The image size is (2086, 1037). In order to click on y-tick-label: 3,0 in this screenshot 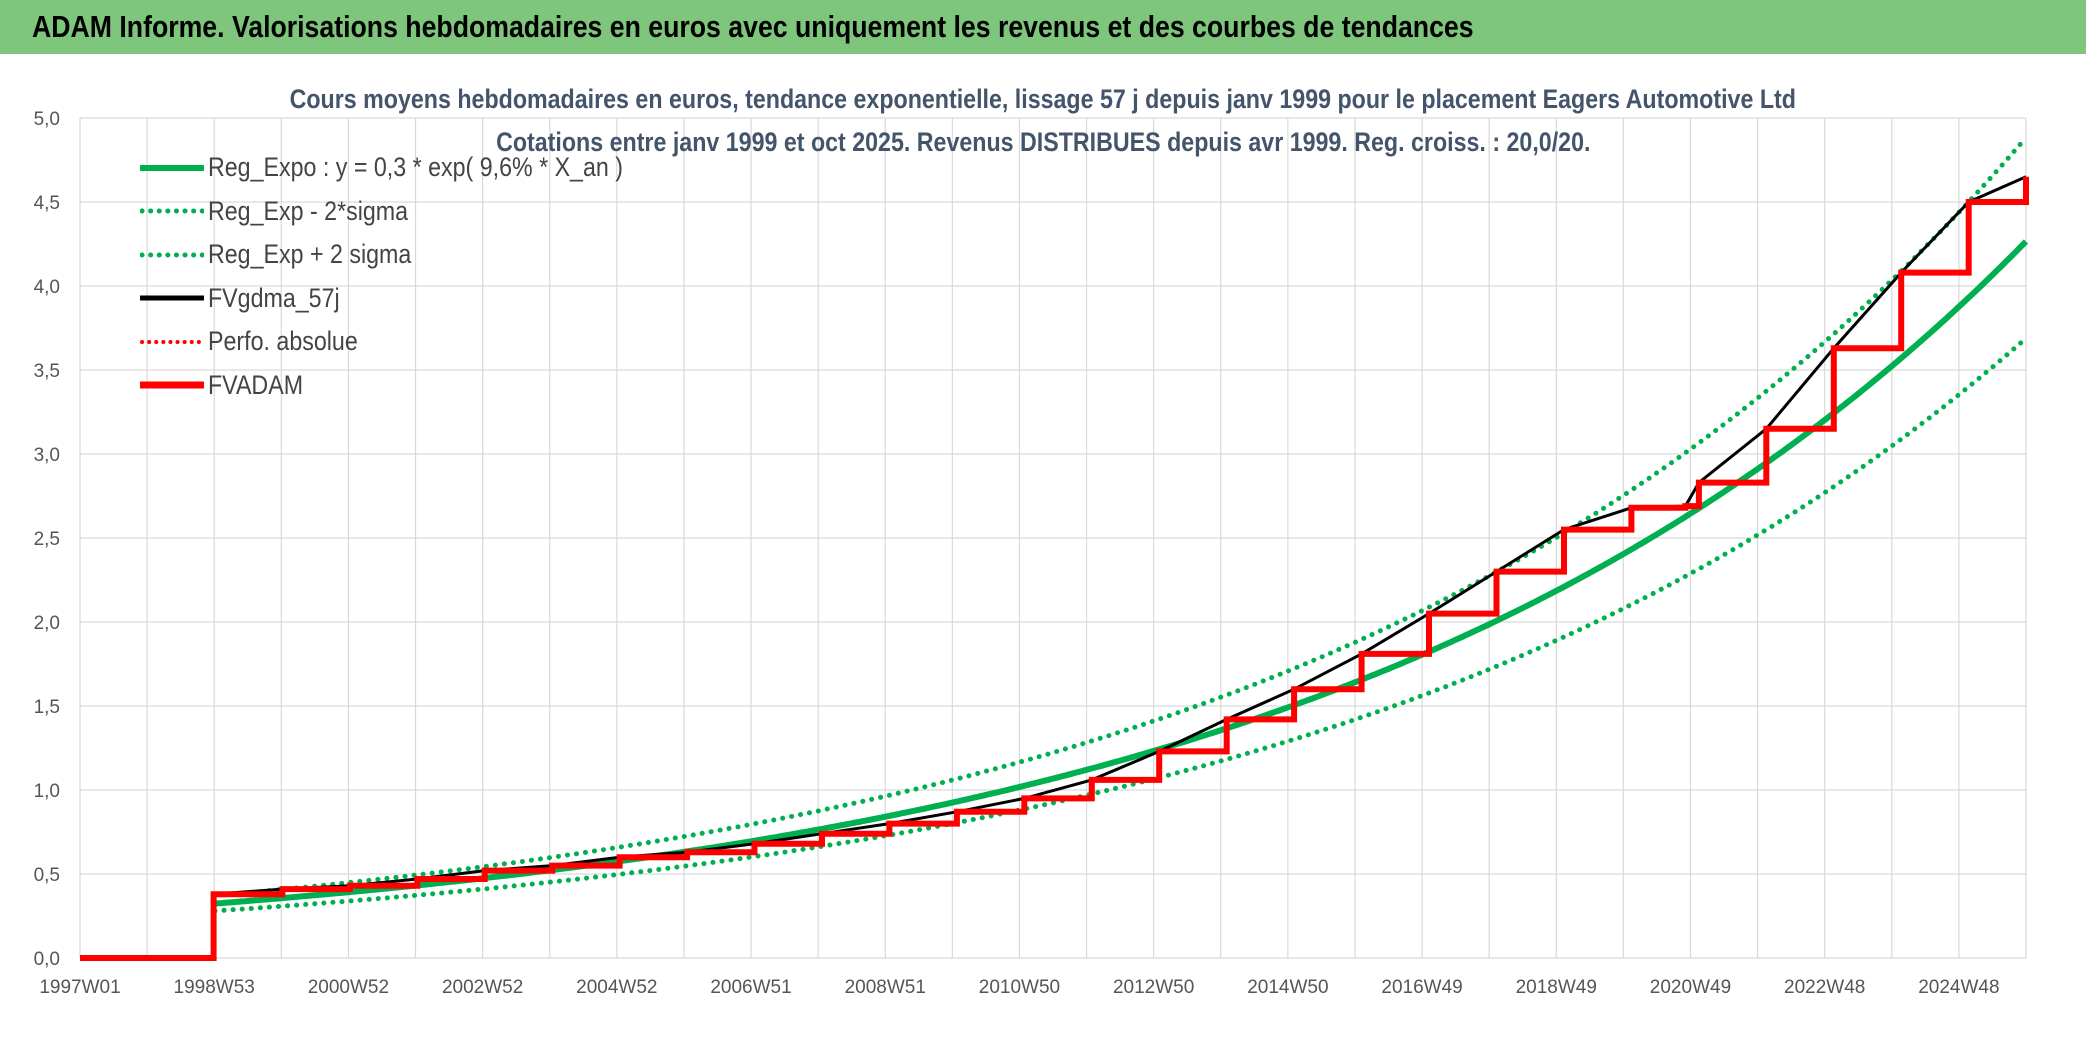, I will do `click(47, 455)`.